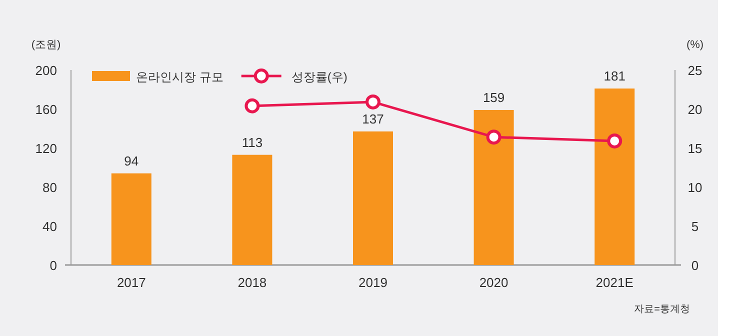 The height and width of the screenshot is (336, 745). Describe the element at coordinates (615, 282) in the screenshot. I see `x-tick-label: 2021E` at that location.